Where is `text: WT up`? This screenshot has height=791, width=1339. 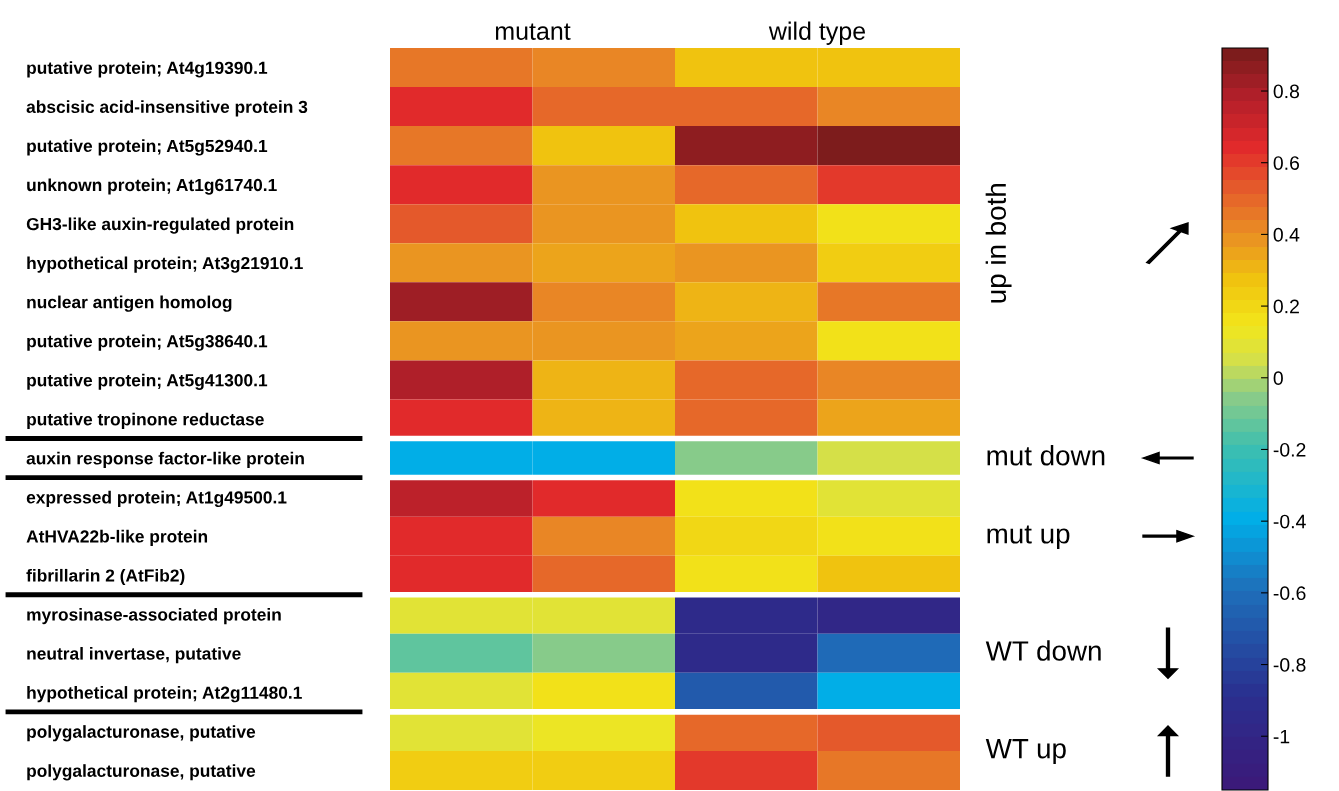
text: WT up is located at coordinates (1025, 751).